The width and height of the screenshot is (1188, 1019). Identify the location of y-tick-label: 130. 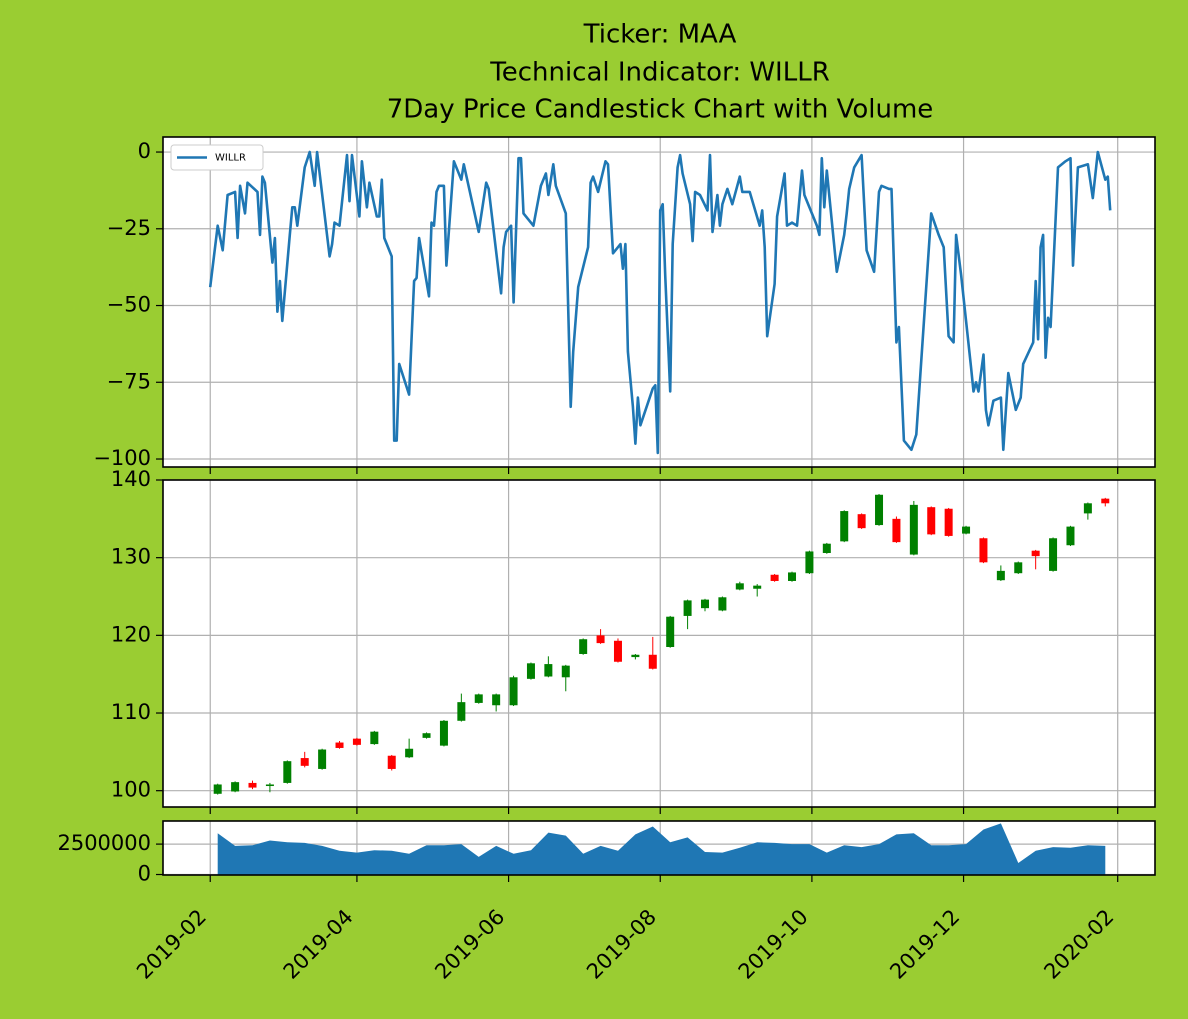
(131, 557).